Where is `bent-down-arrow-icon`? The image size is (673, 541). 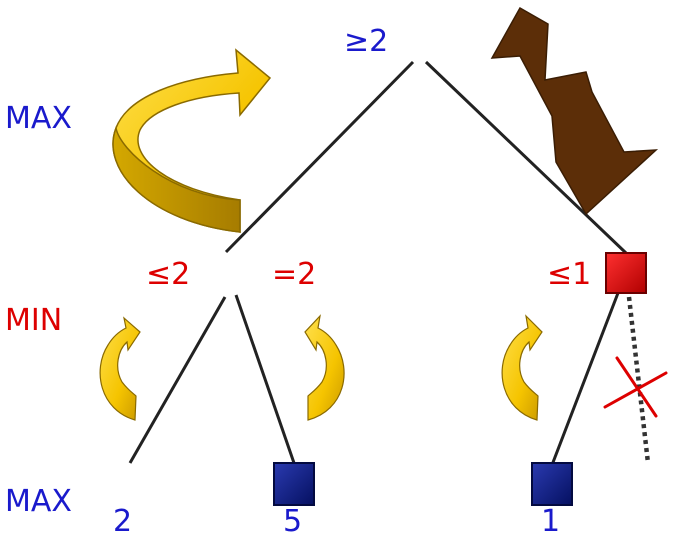 bent-down-arrow-icon is located at coordinates (574, 111).